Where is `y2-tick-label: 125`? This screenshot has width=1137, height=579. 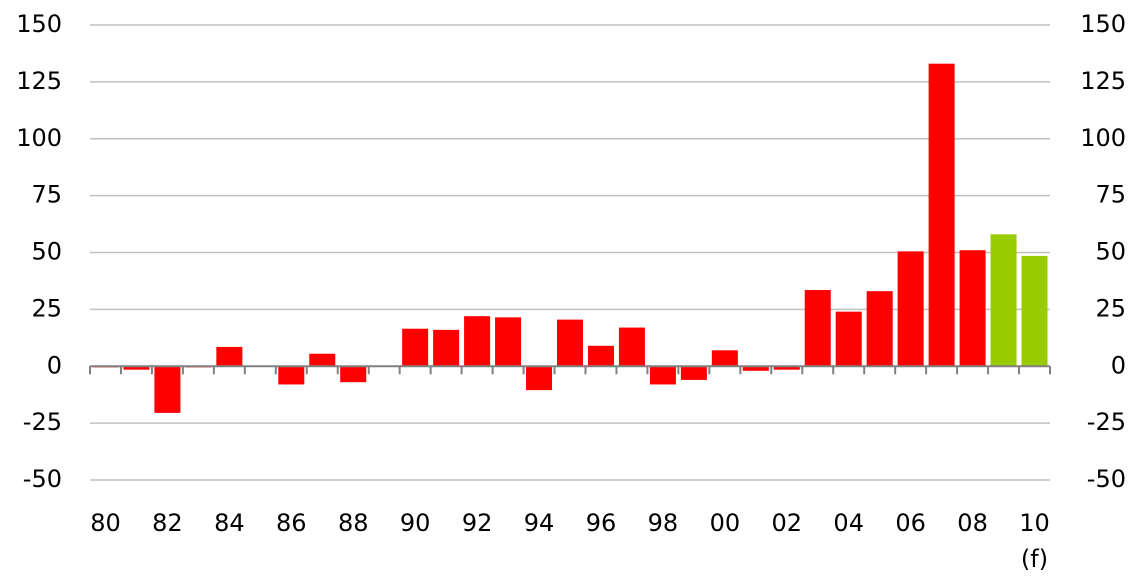
y2-tick-label: 125 is located at coordinates (1103, 81).